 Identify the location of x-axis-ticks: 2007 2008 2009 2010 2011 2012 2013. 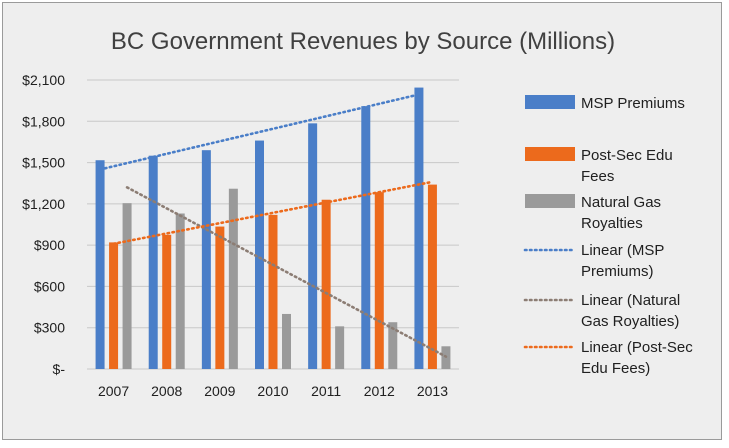
(273, 391).